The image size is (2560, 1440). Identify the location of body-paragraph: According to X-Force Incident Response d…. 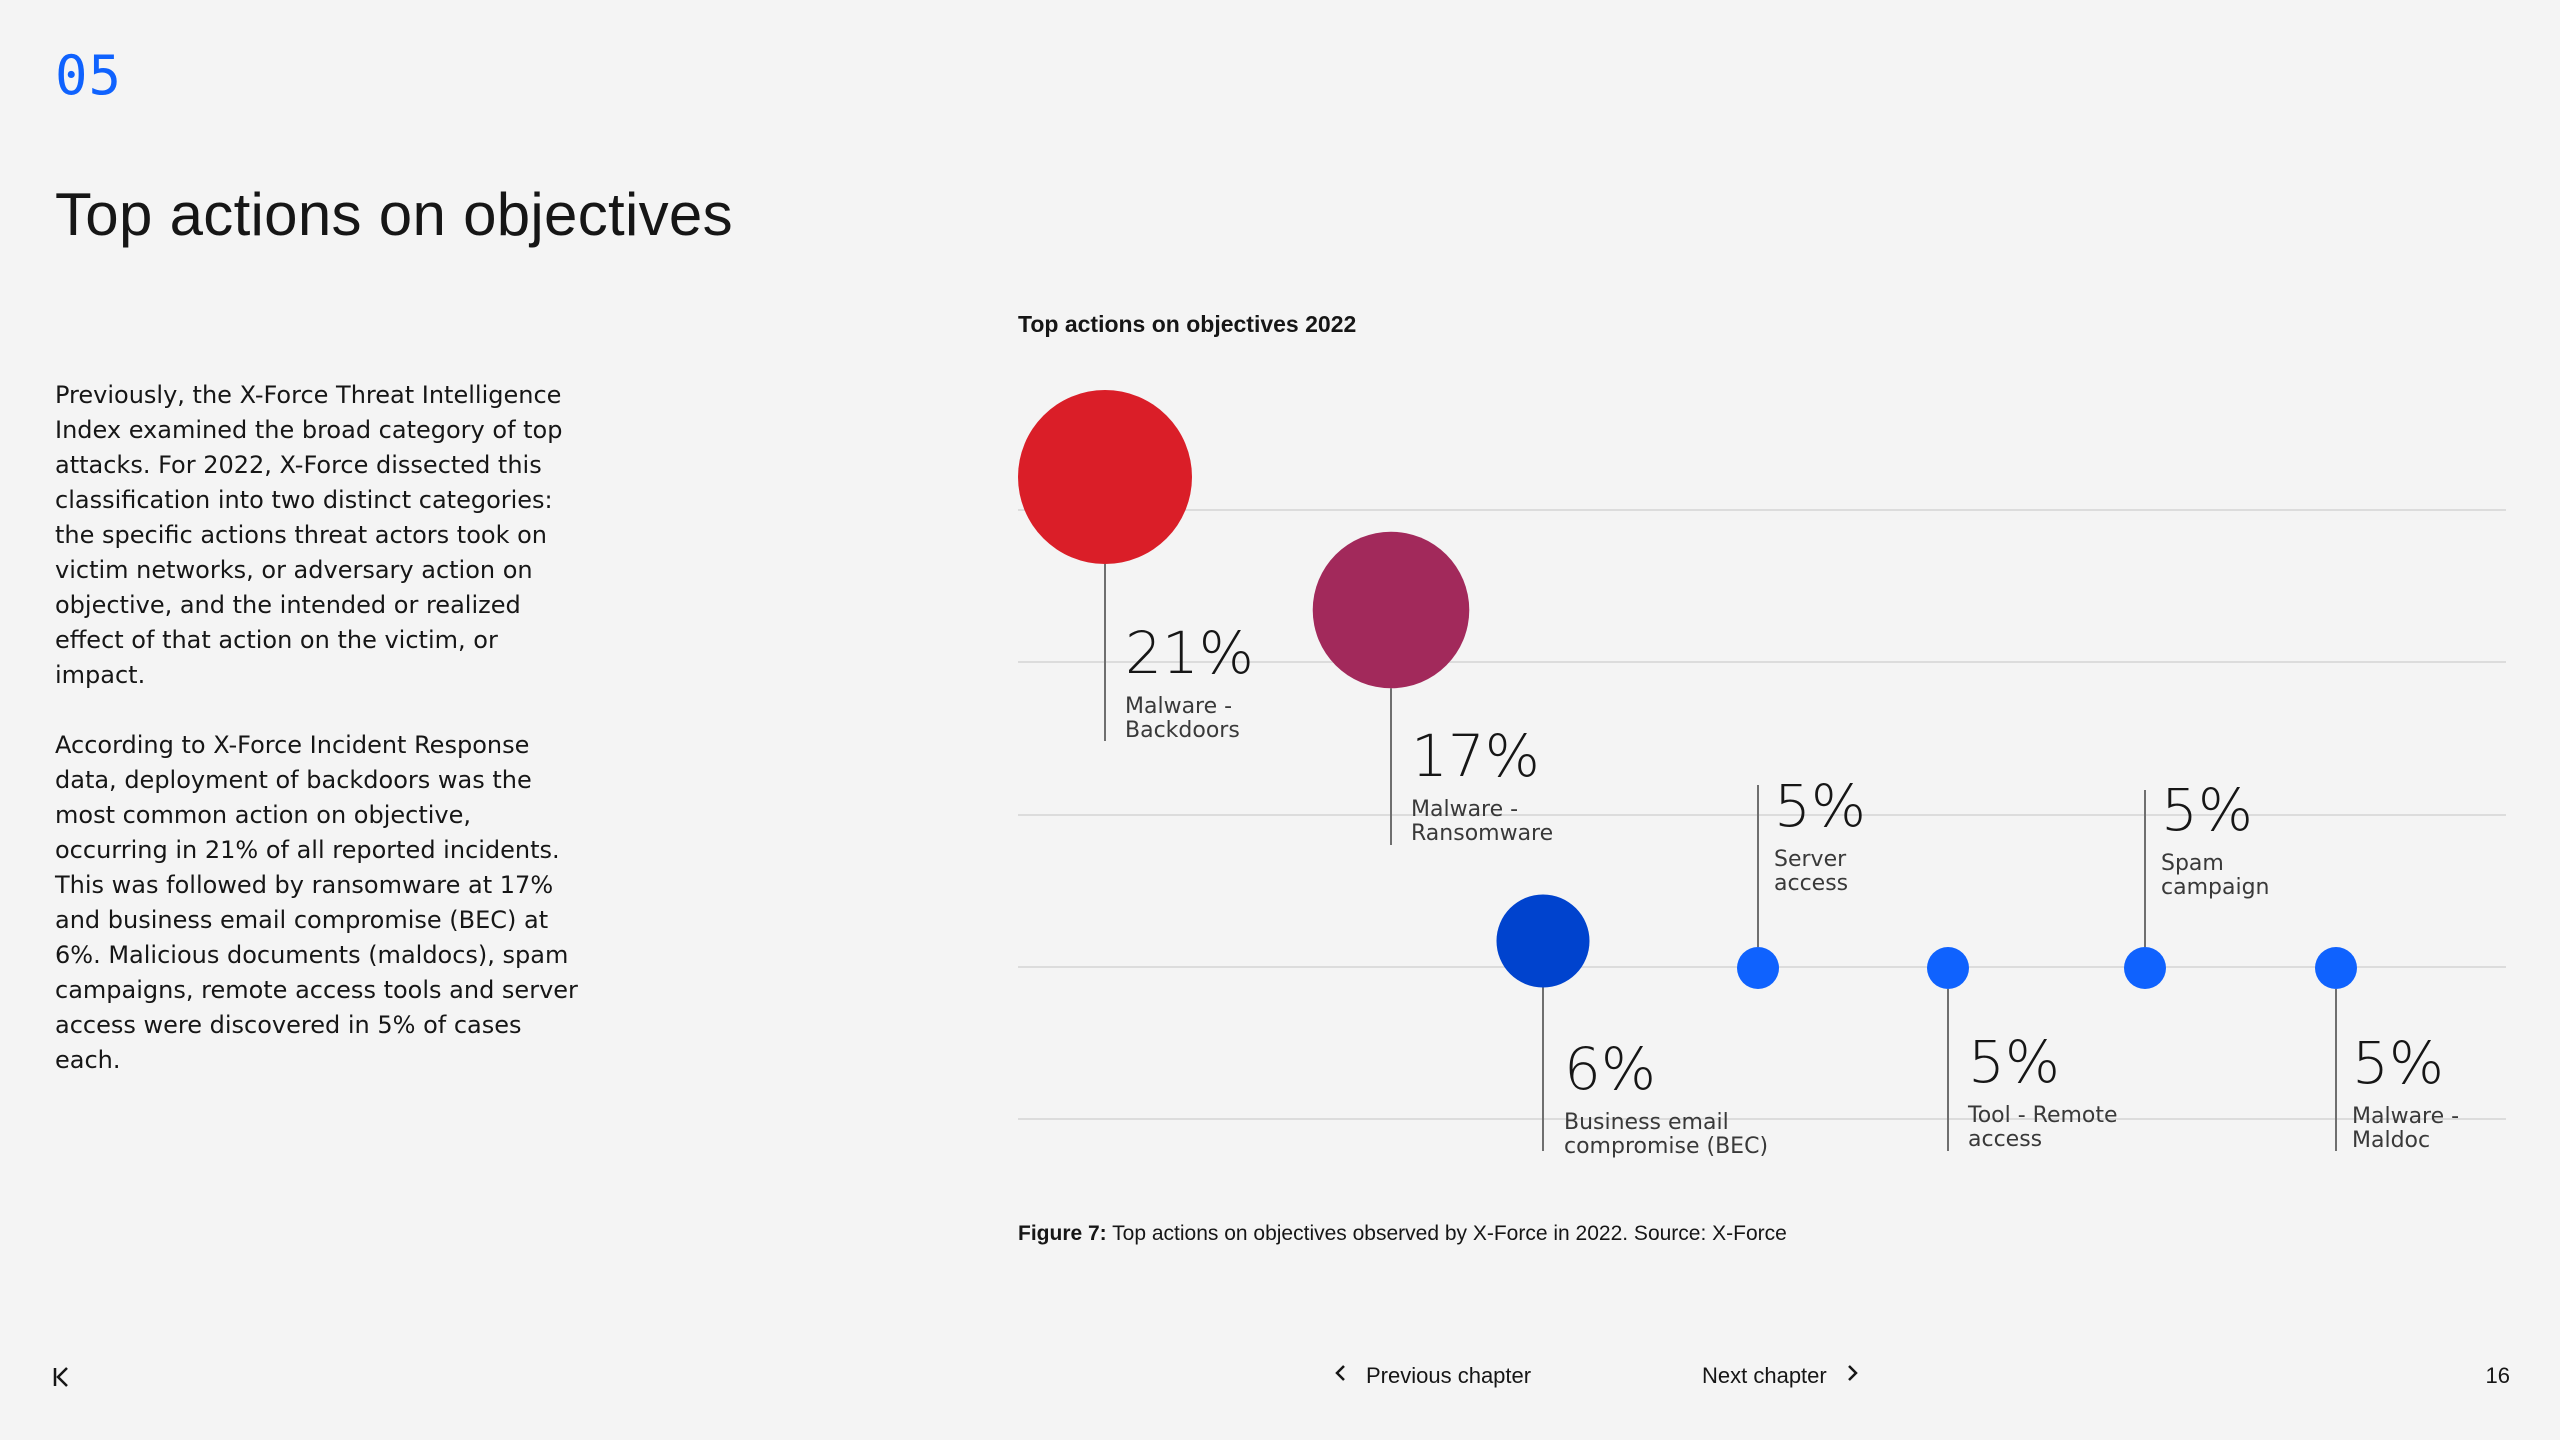
(316, 902).